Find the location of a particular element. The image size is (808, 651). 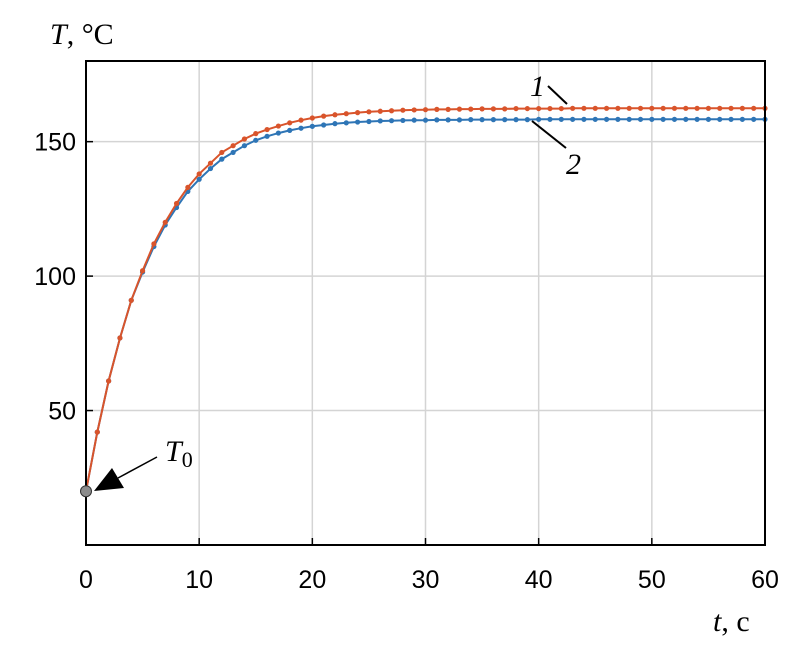

curve-1-leader-line is located at coordinates (557, 95).